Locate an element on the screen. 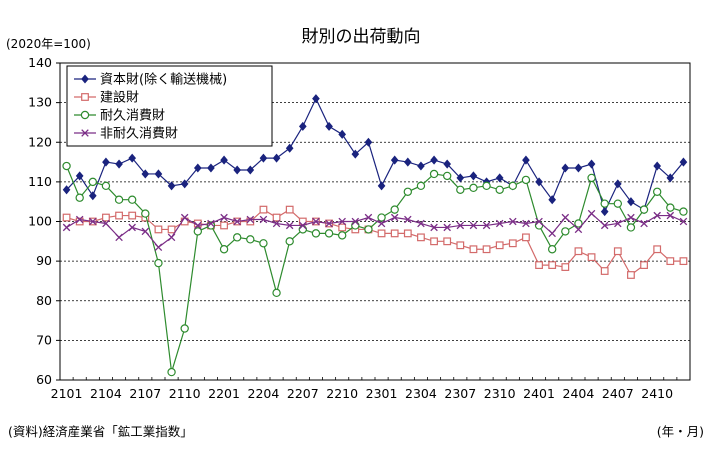  x-tick-label: 2110 is located at coordinates (185, 393).